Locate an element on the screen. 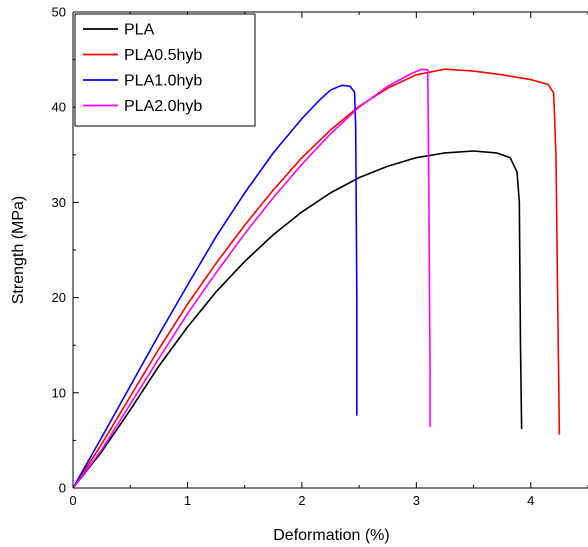  y-tick-label: 0 is located at coordinates (62, 488).